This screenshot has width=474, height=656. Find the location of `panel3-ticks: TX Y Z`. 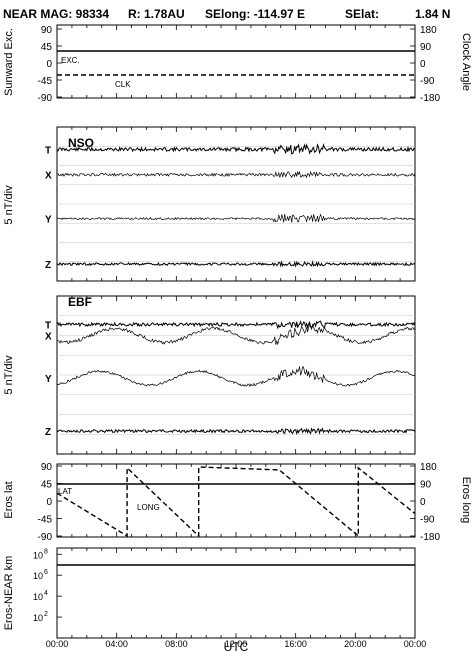

panel3-ticks: TX Y Z is located at coordinates (48, 379).